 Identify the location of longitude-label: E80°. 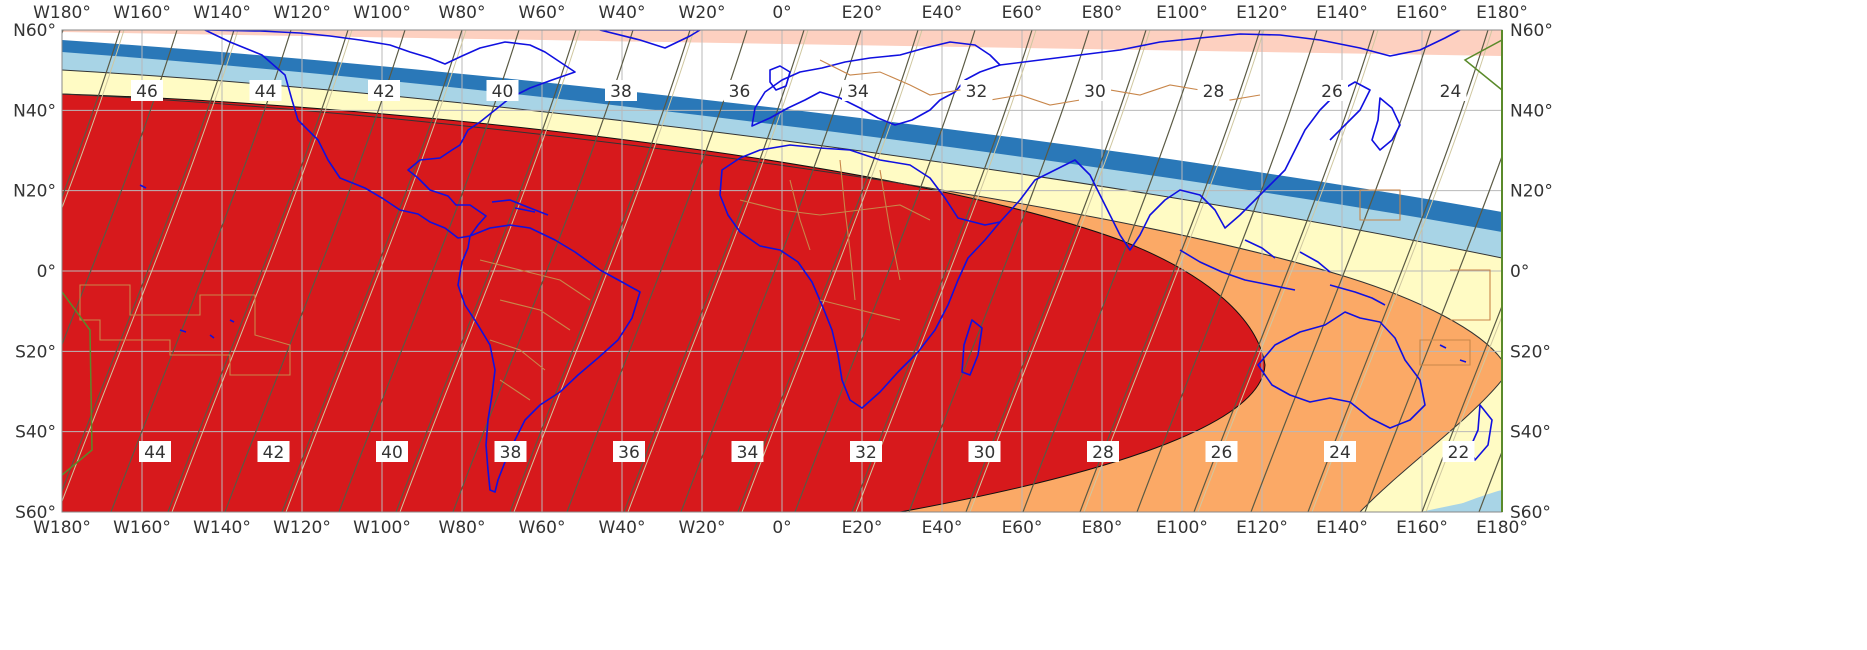
(1102, 13).